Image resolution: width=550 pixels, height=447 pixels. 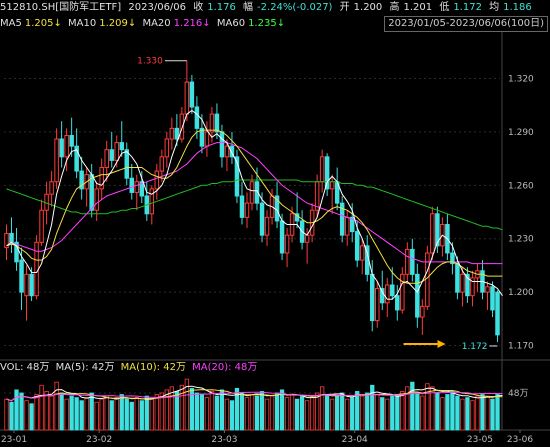 I want to click on x-tick-label: 23-06, so click(x=520, y=440).